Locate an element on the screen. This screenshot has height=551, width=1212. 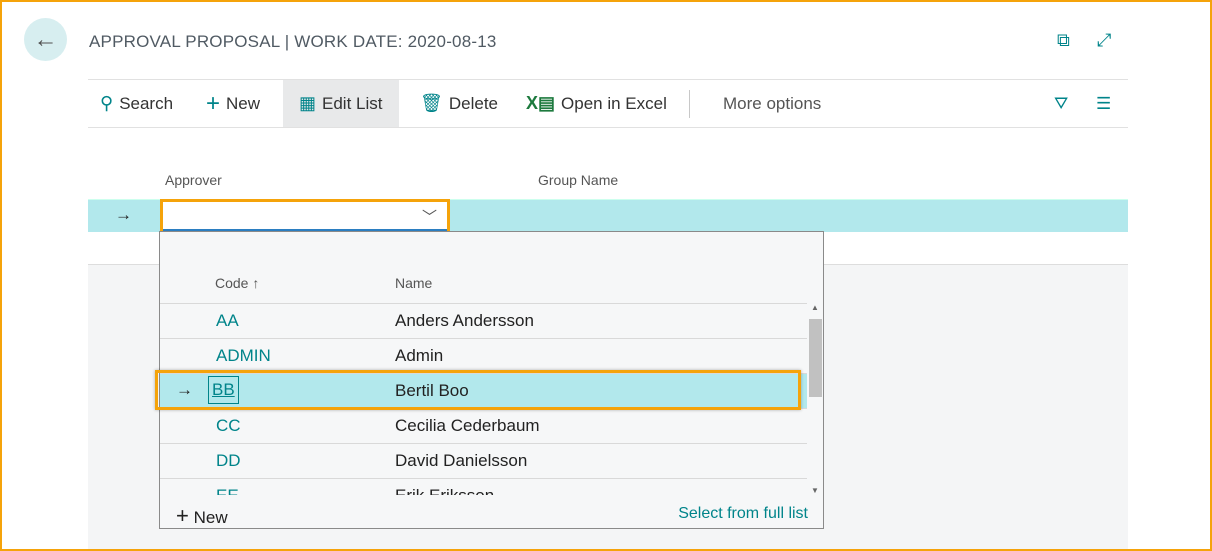
list-item: AA Anders Andersson is located at coordinates (483, 320).